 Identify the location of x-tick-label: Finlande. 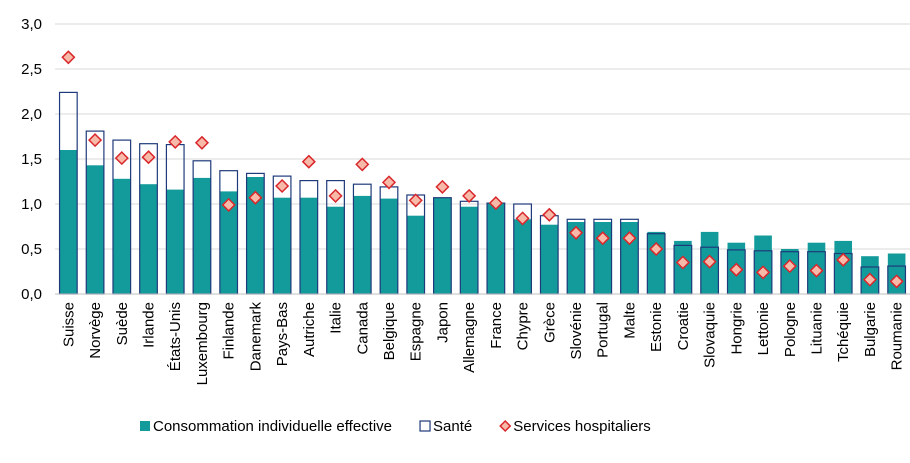
(229, 331).